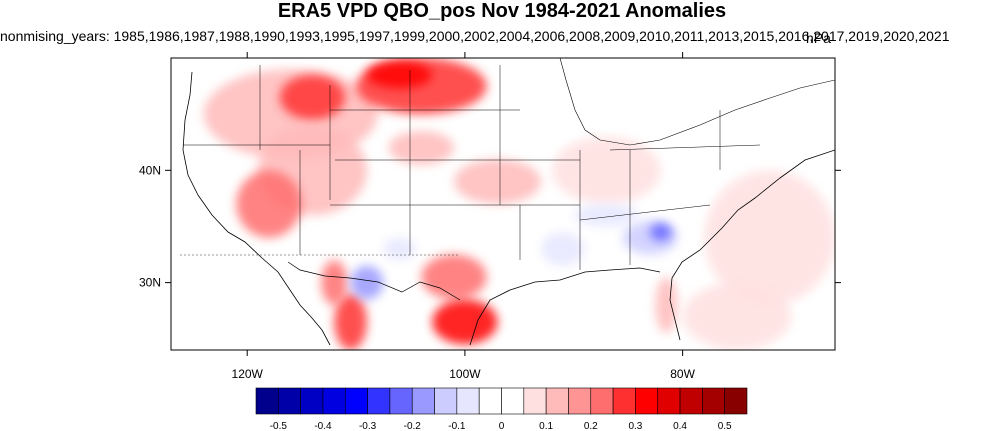 The image size is (1004, 431). I want to click on lon-tick-label: 100W, so click(465, 374).